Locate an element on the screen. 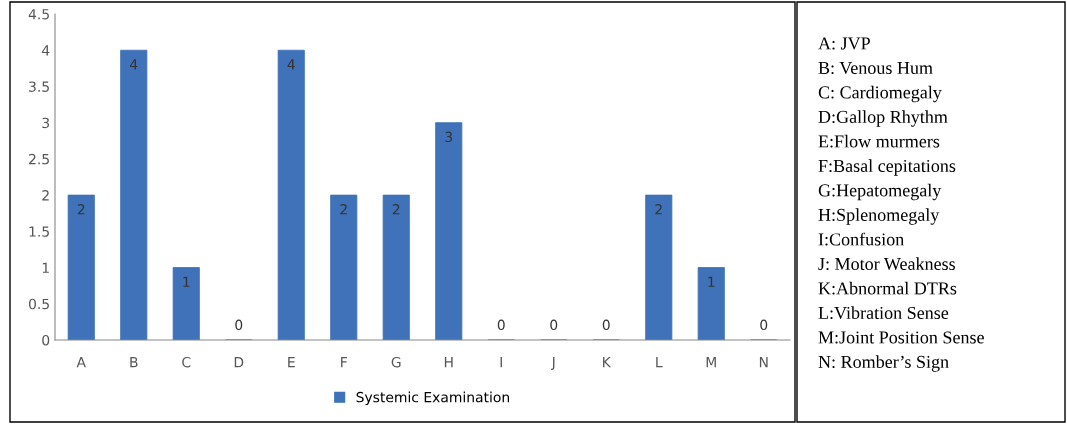 This screenshot has height=424, width=1067. x-tick-label: L is located at coordinates (659, 362).